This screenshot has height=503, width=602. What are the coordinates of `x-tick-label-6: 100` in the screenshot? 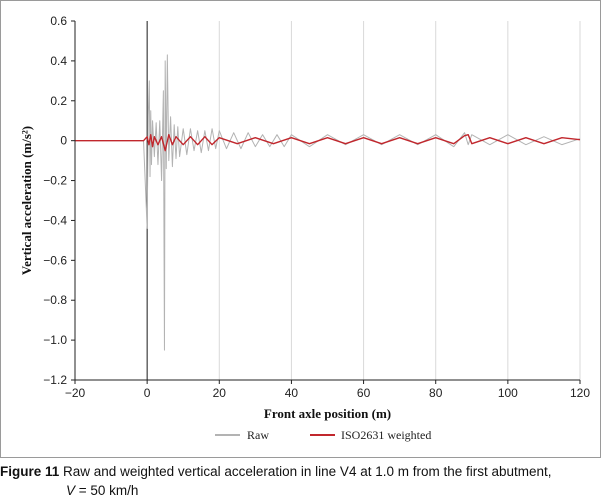 It's located at (508, 393).